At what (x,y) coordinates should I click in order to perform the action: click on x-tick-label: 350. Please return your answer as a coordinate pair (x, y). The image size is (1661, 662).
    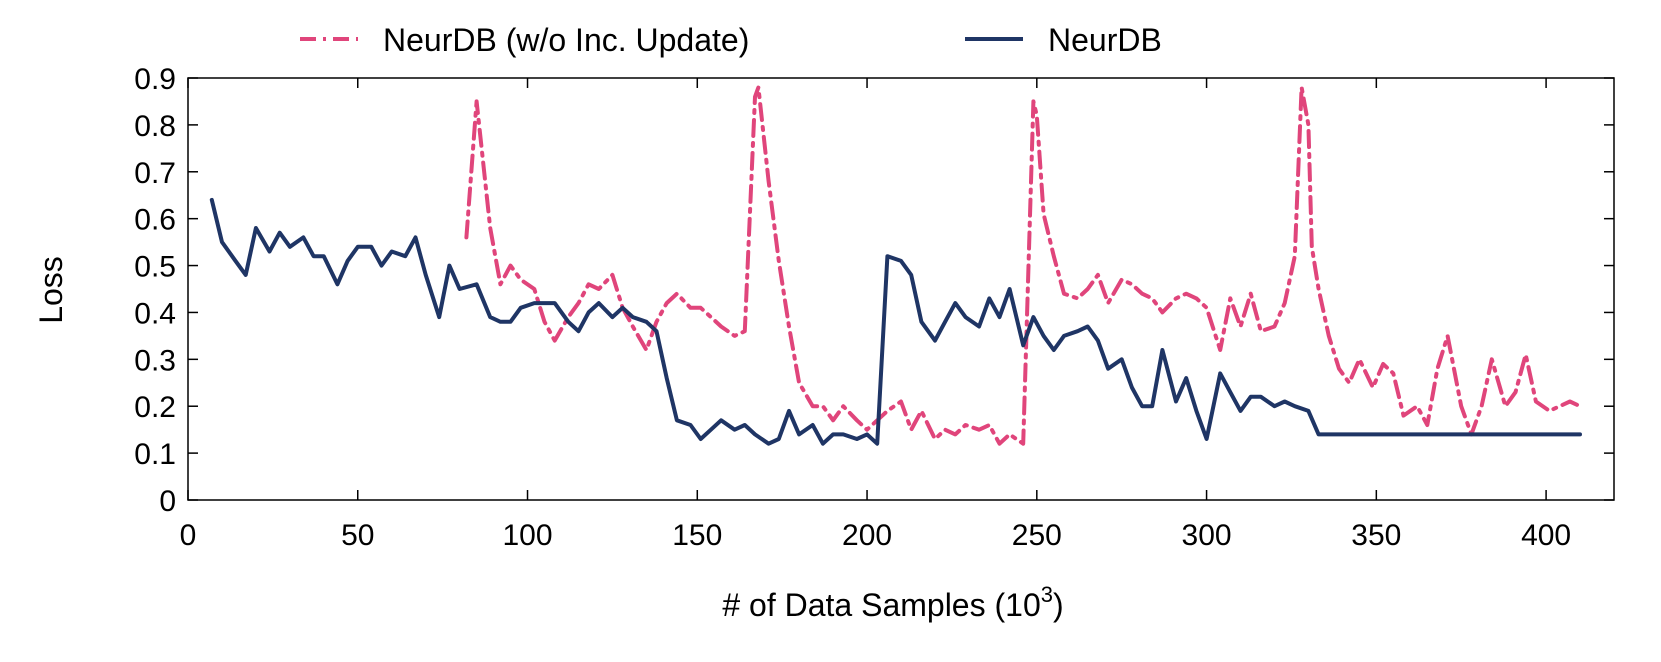
    Looking at the image, I should click on (1376, 535).